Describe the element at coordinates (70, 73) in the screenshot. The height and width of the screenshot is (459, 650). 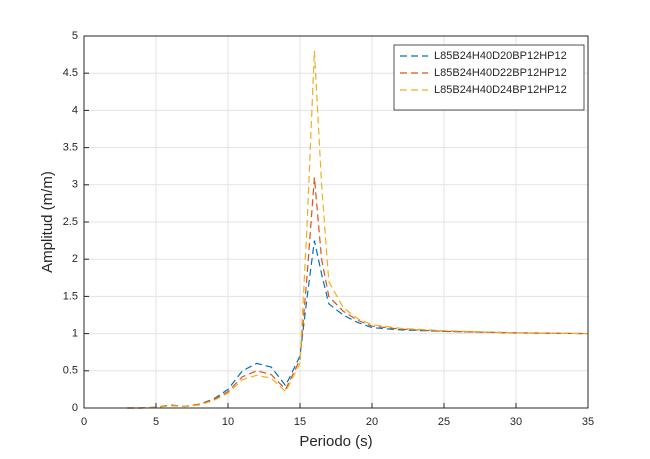
I see `y-tick-label: 4.5` at that location.